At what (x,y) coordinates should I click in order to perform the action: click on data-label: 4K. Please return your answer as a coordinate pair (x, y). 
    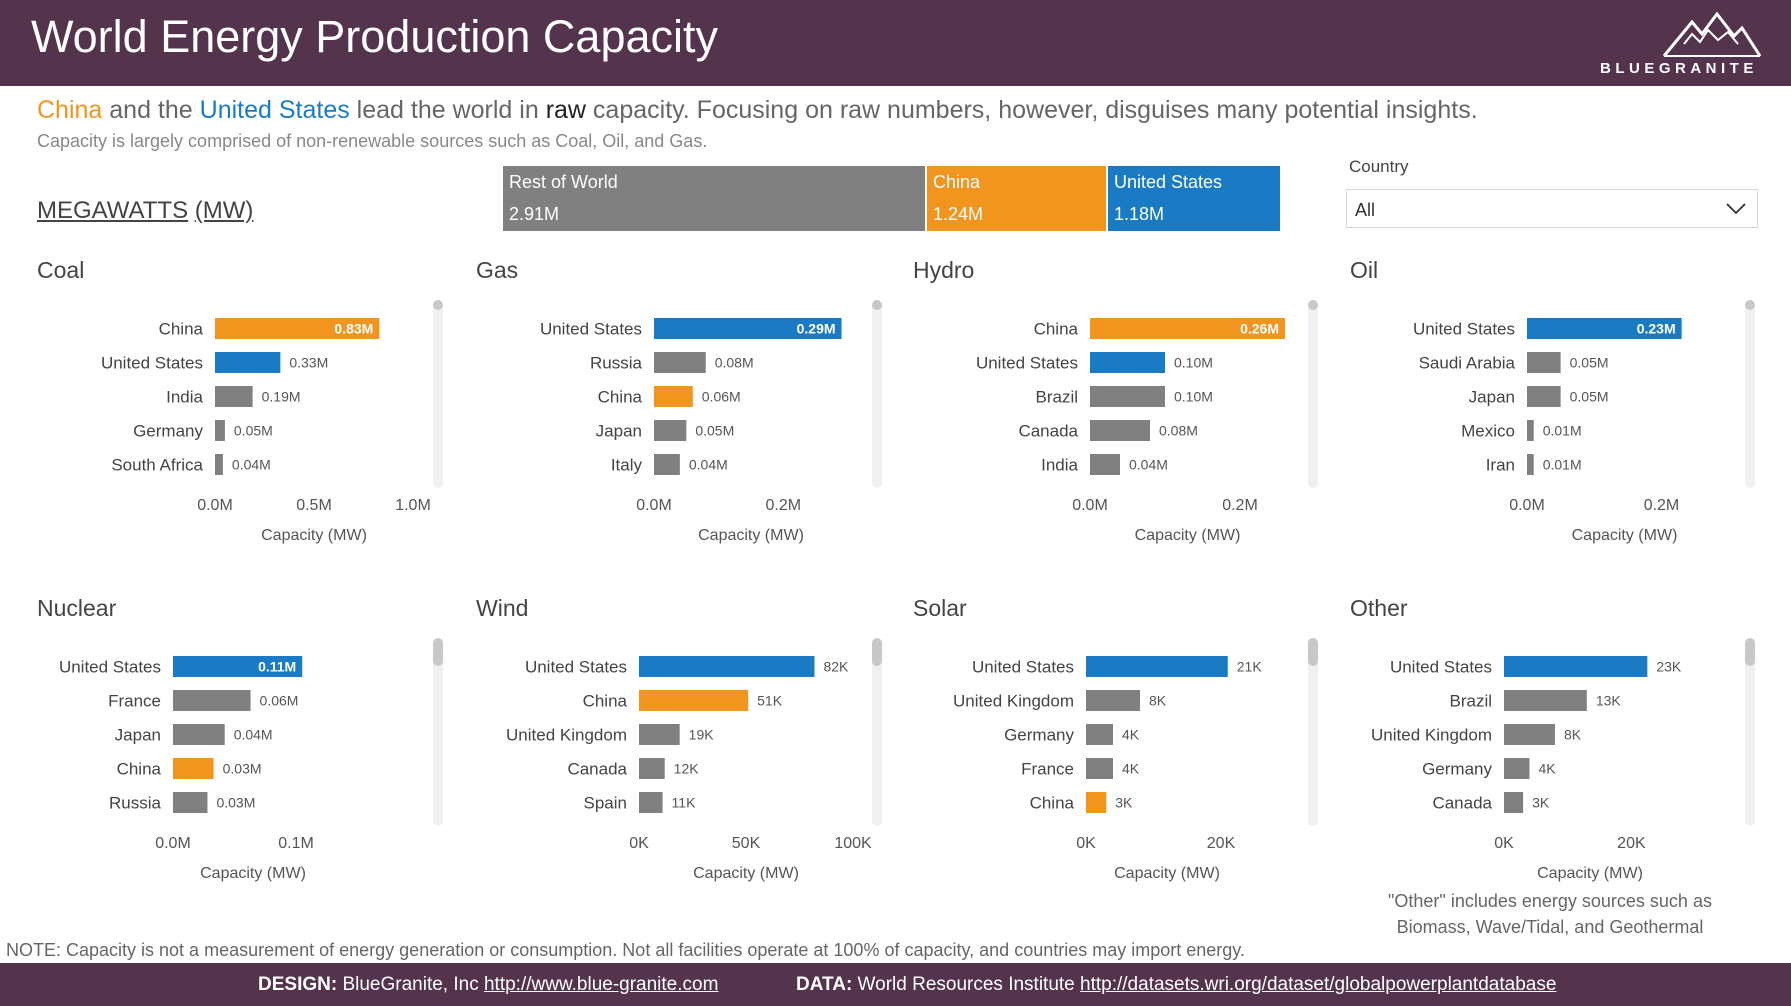
    Looking at the image, I should click on (1547, 769).